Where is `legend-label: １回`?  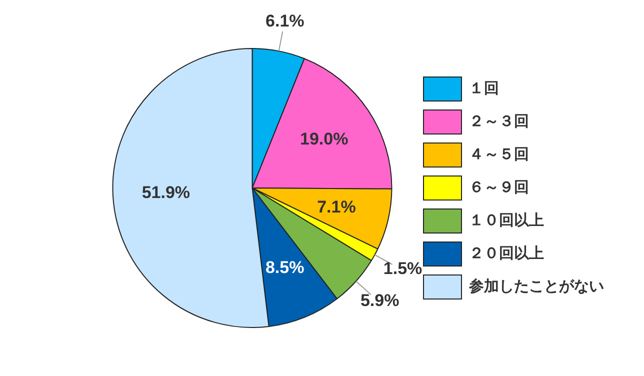 legend-label: １回 is located at coordinates (484, 87).